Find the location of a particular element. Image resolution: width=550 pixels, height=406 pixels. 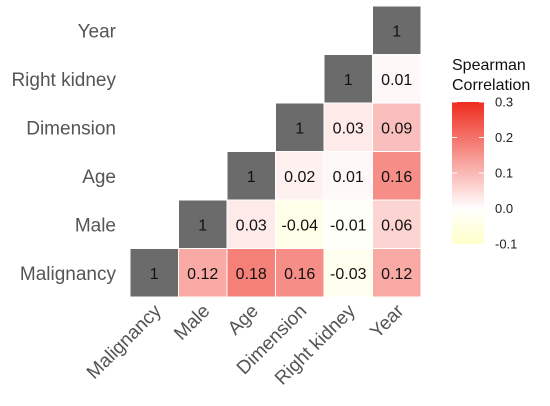

heatmap-cell-dimension-dimension: 1 is located at coordinates (300, 127).